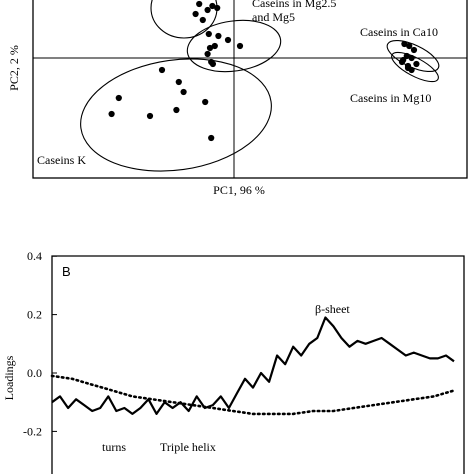  I want to click on cluster-ellipse-mg-middle, so click(234, 46).